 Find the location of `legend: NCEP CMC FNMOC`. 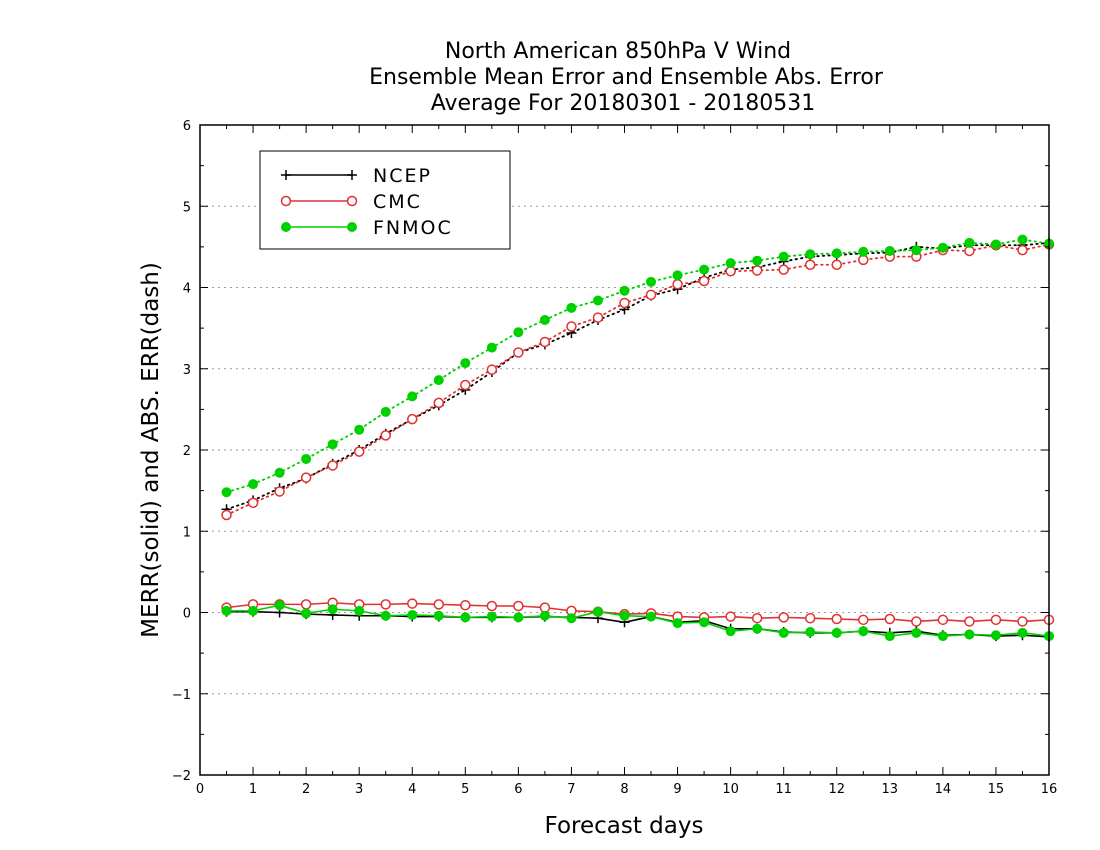

legend: NCEP CMC FNMOC is located at coordinates (385, 200).